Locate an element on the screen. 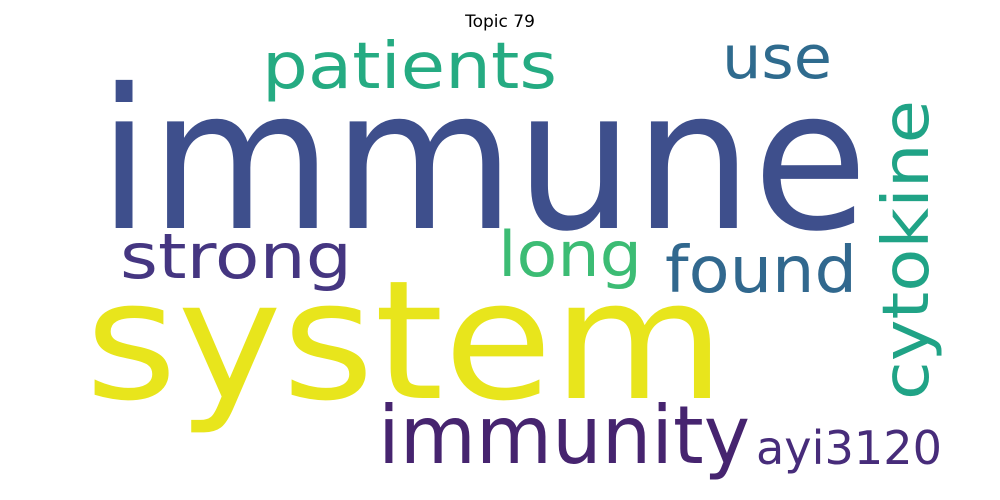 This screenshot has height=500, width=1000. word-found: found is located at coordinates (761, 271).